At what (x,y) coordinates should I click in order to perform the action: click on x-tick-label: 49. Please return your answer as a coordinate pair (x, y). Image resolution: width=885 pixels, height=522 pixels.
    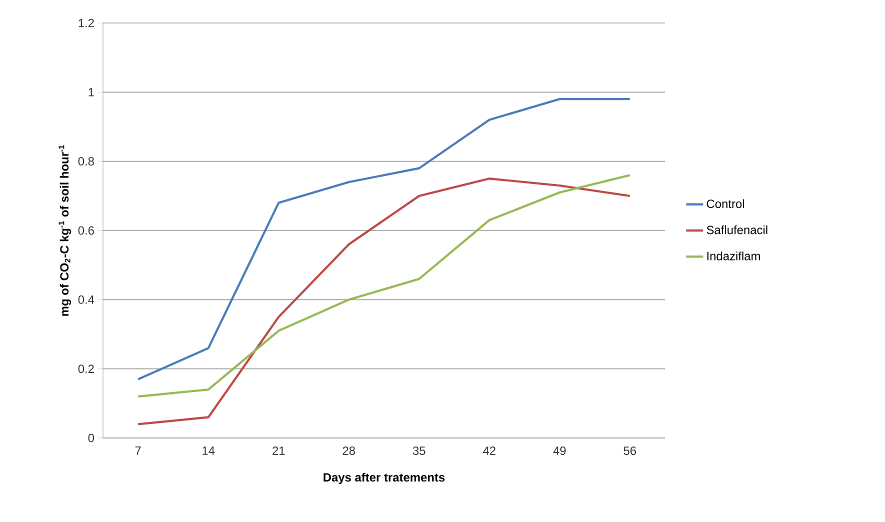
    Looking at the image, I should click on (559, 450).